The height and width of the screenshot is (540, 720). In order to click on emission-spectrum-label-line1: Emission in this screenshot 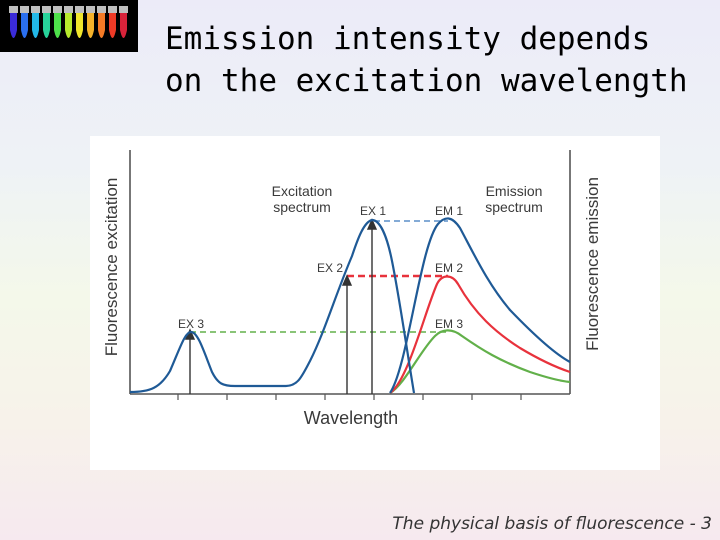, I will do `click(514, 191)`.